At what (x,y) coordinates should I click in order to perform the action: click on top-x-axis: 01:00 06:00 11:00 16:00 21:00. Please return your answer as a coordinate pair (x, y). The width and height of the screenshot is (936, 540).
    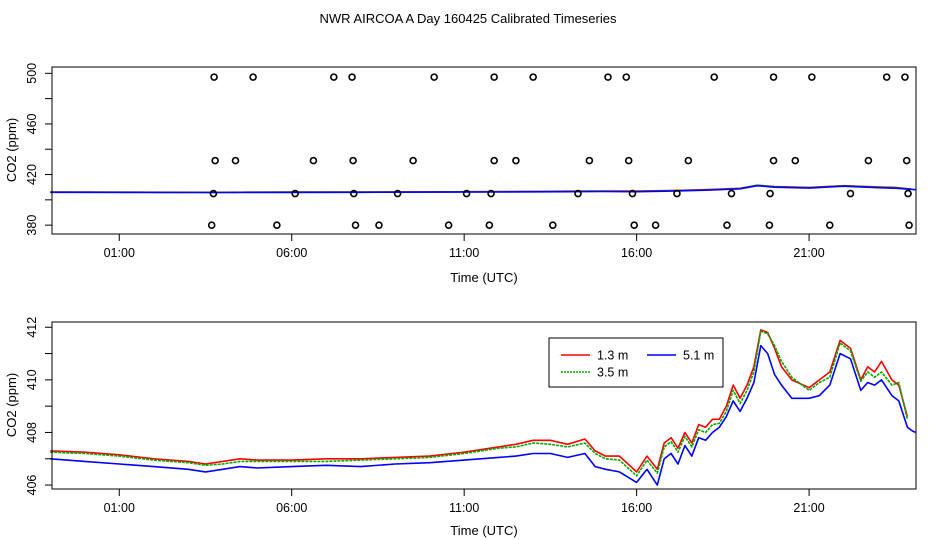
    Looking at the image, I should click on (464, 246).